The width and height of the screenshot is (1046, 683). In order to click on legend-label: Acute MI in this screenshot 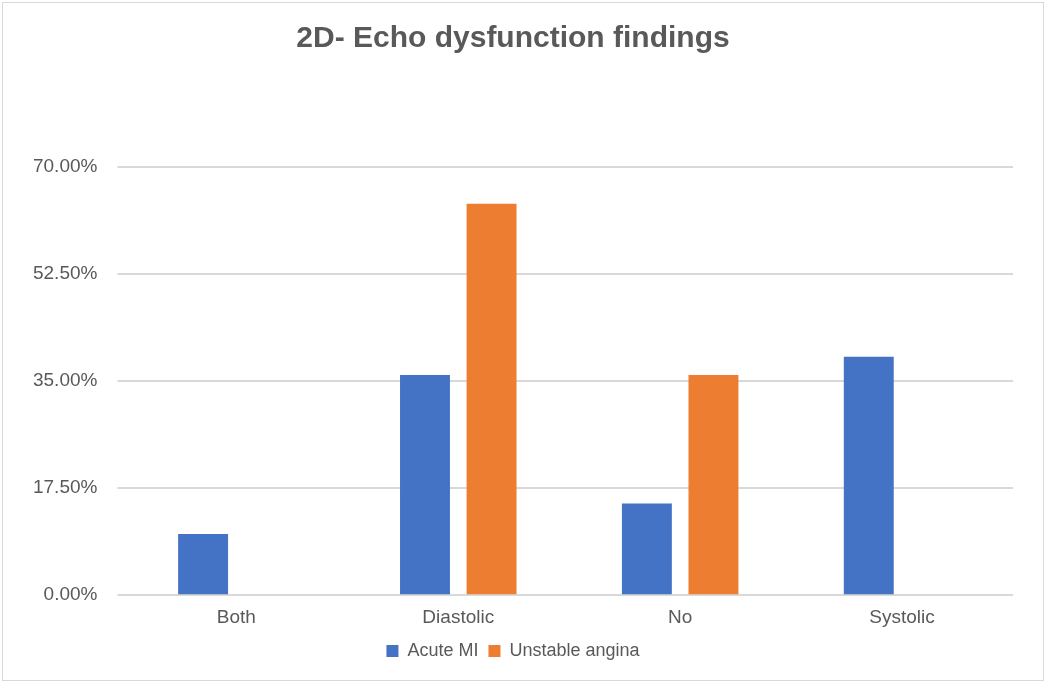, I will do `click(443, 649)`.